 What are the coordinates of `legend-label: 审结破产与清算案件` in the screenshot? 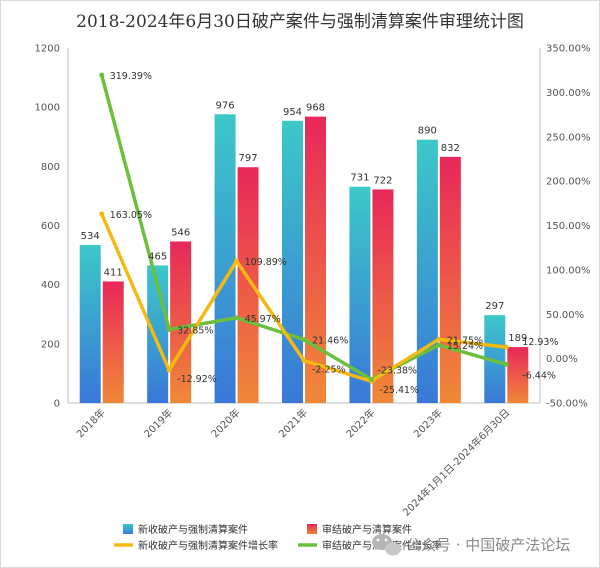 It's located at (367, 529).